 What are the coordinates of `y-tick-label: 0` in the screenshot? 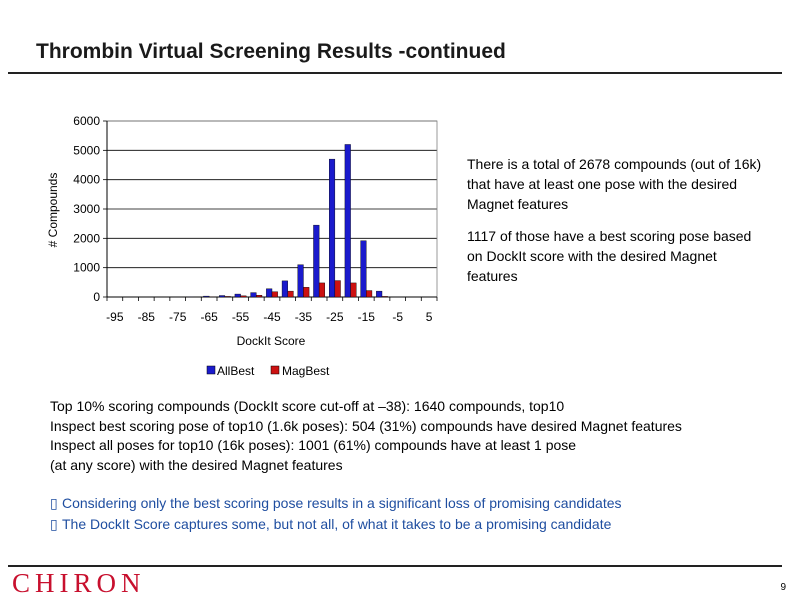 It's located at (96, 297).